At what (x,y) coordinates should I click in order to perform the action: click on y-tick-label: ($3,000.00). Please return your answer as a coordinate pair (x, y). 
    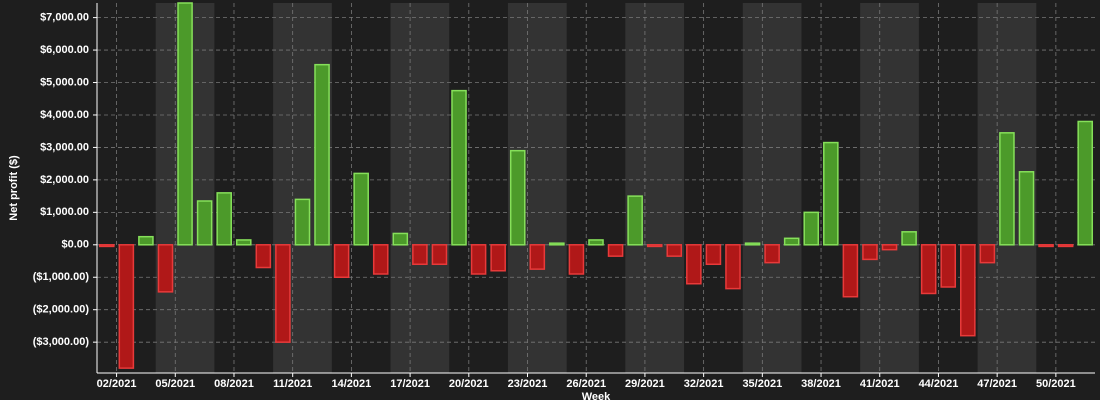
    Looking at the image, I should click on (61, 342).